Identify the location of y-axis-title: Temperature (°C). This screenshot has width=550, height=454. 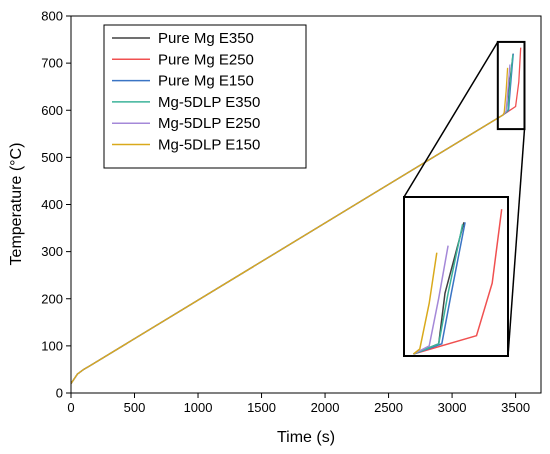
(16, 204).